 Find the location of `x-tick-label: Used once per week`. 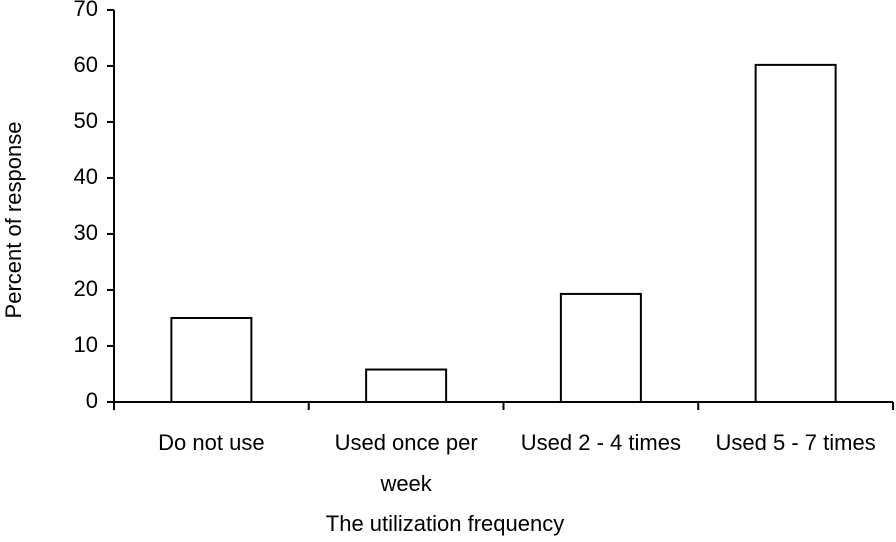

x-tick-label: Used once per week is located at coordinates (406, 463).